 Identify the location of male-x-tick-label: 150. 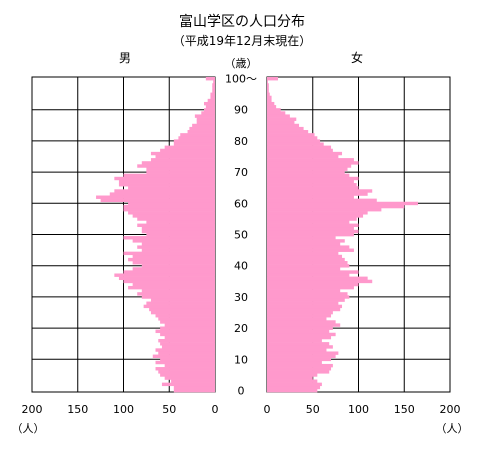
(77, 409).